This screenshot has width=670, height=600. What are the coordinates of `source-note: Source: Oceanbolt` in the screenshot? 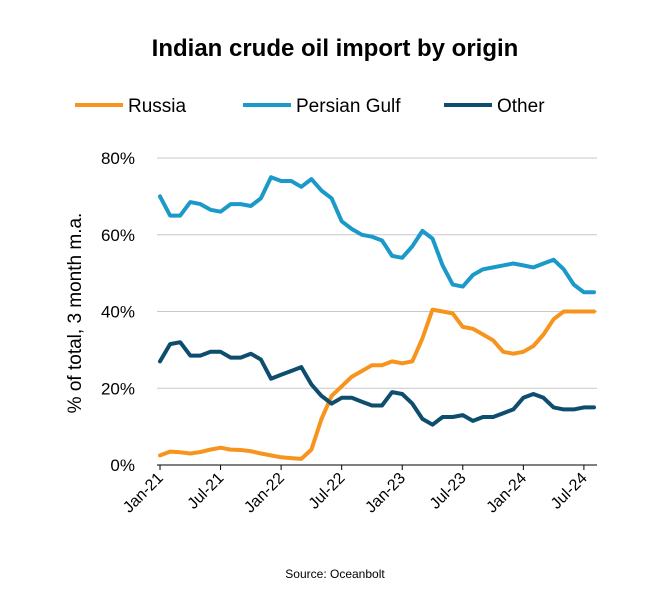 It's located at (335, 574).